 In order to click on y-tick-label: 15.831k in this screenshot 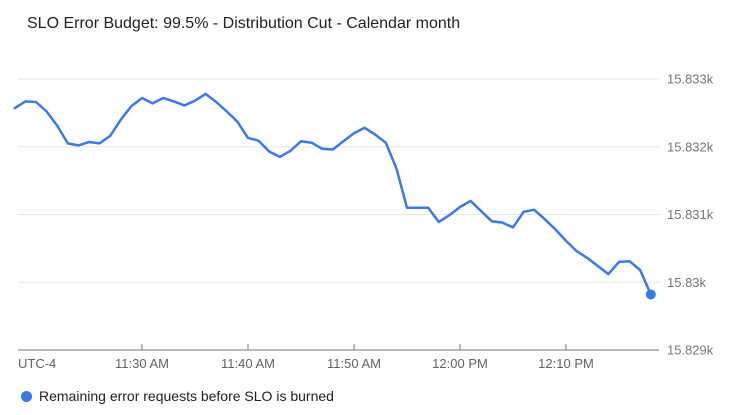, I will do `click(690, 214)`.